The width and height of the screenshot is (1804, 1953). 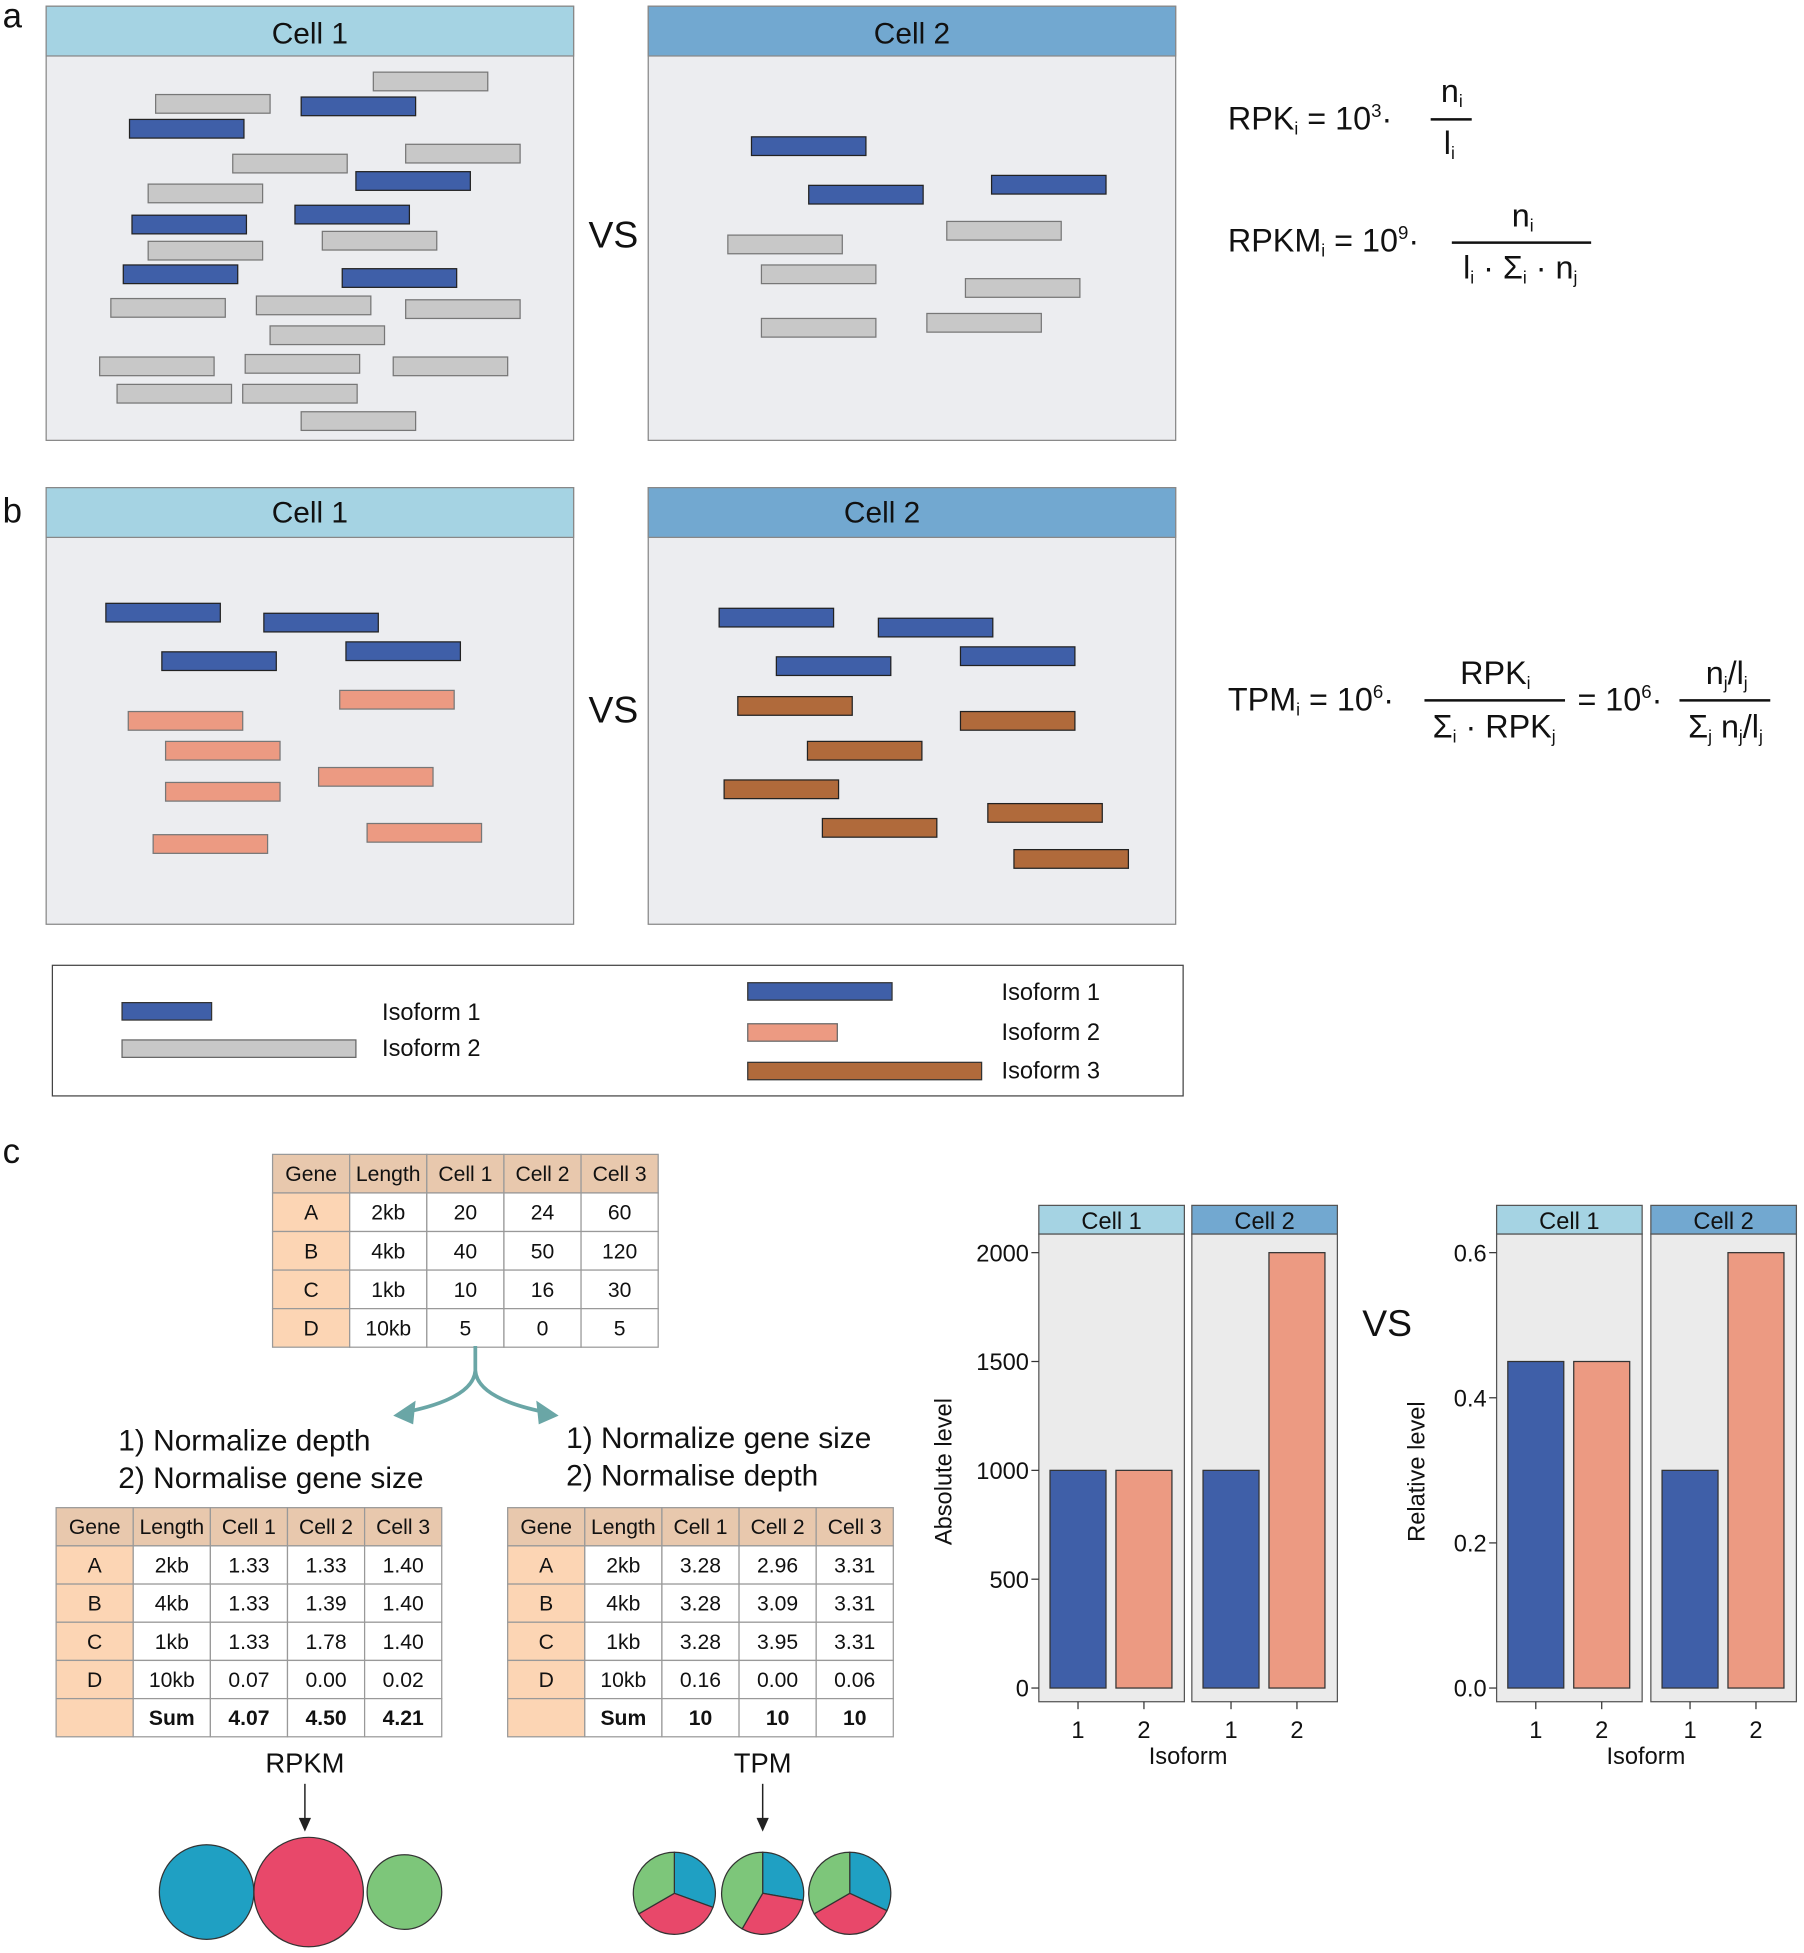 I want to click on cell-value: 120, so click(x=619, y=1251).